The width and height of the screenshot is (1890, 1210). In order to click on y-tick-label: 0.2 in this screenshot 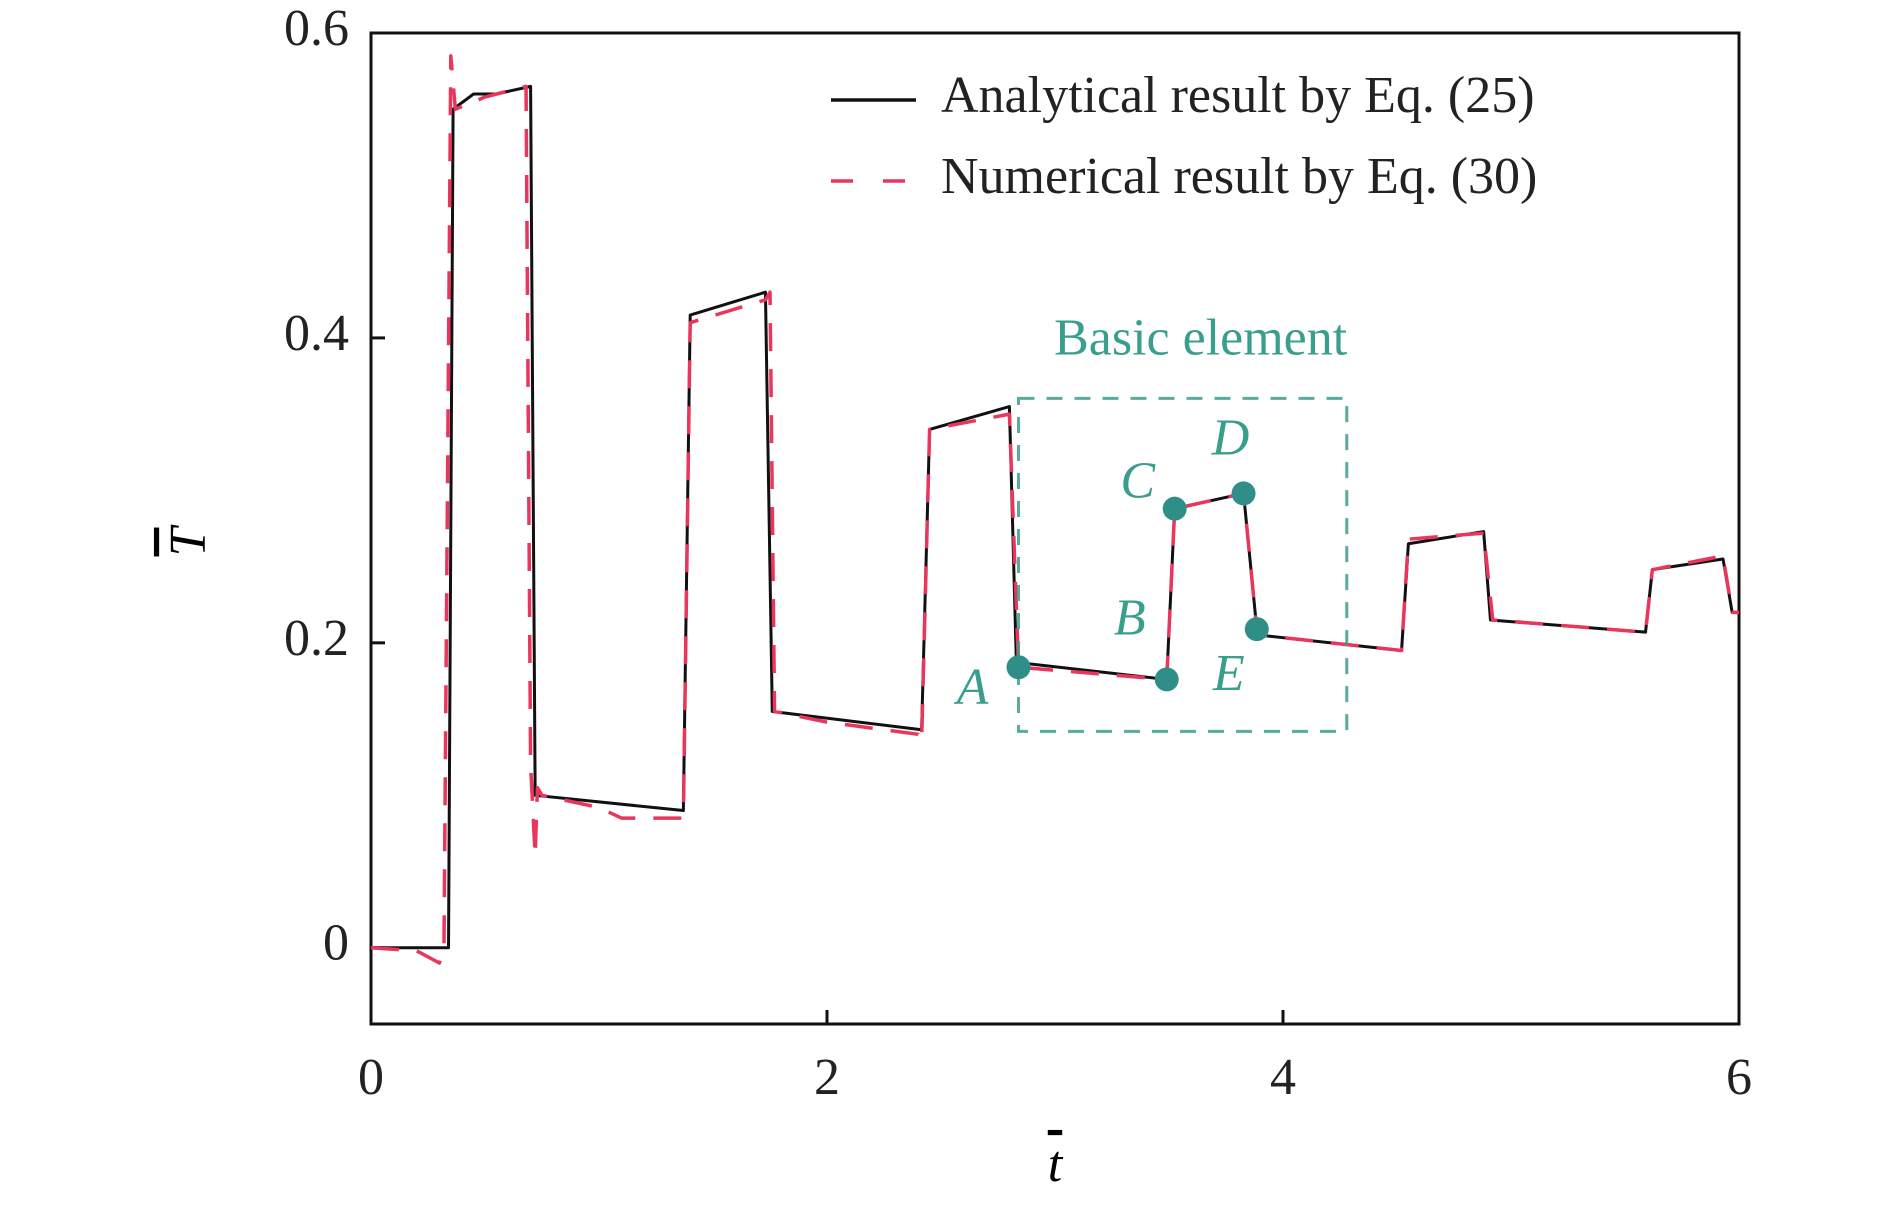, I will do `click(316, 638)`.